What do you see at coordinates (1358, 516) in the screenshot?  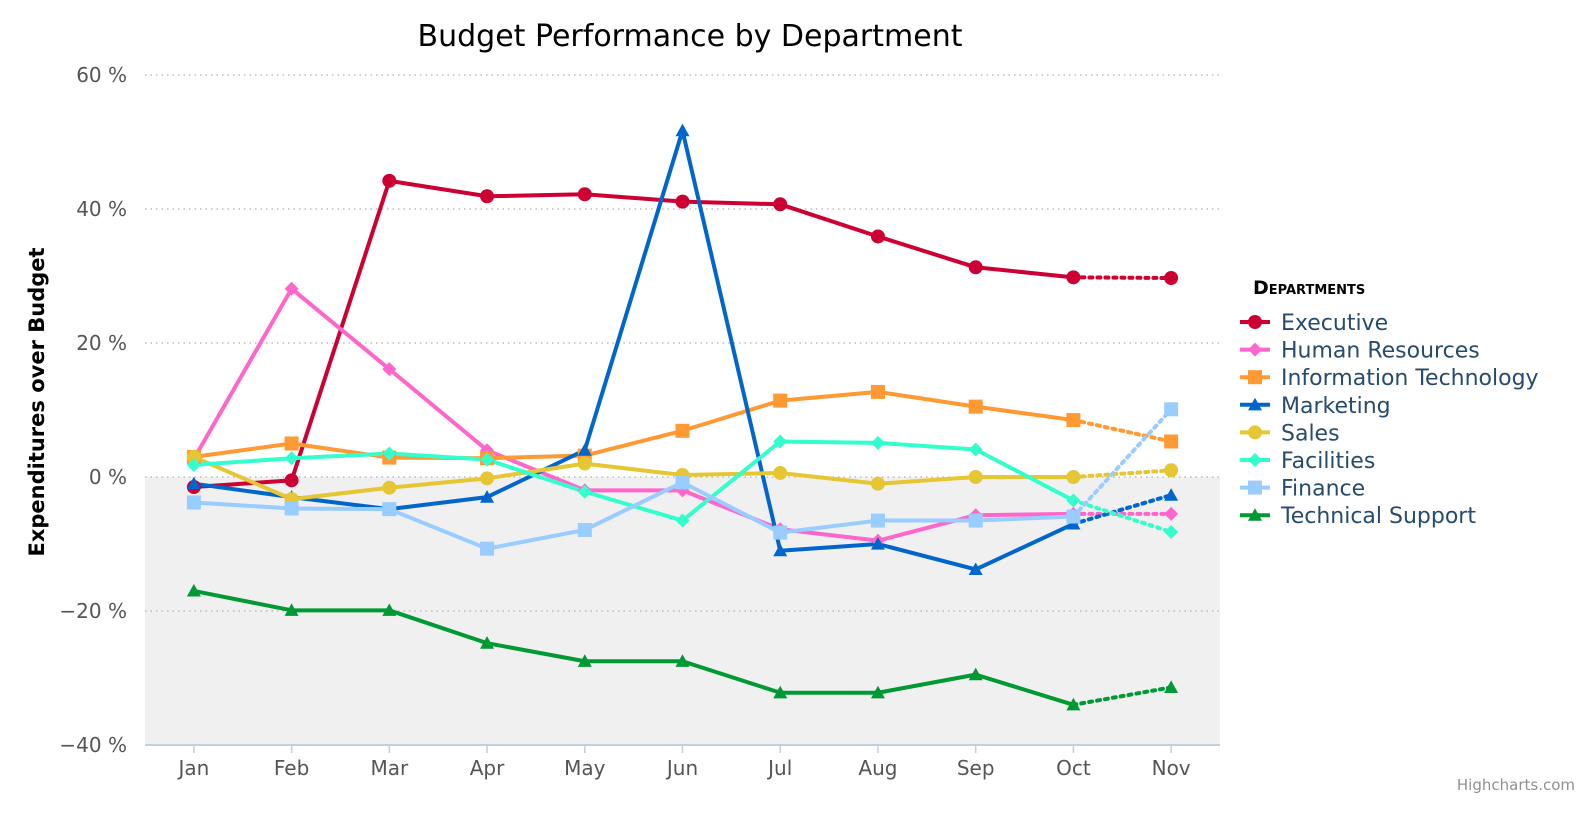 I see `legend-item-technical-support: Technical Support` at bounding box center [1358, 516].